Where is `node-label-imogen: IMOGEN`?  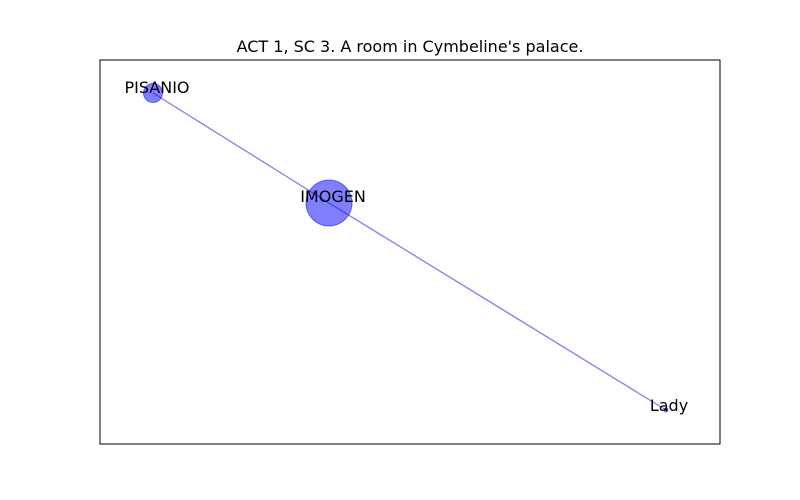 node-label-imogen: IMOGEN is located at coordinates (333, 196).